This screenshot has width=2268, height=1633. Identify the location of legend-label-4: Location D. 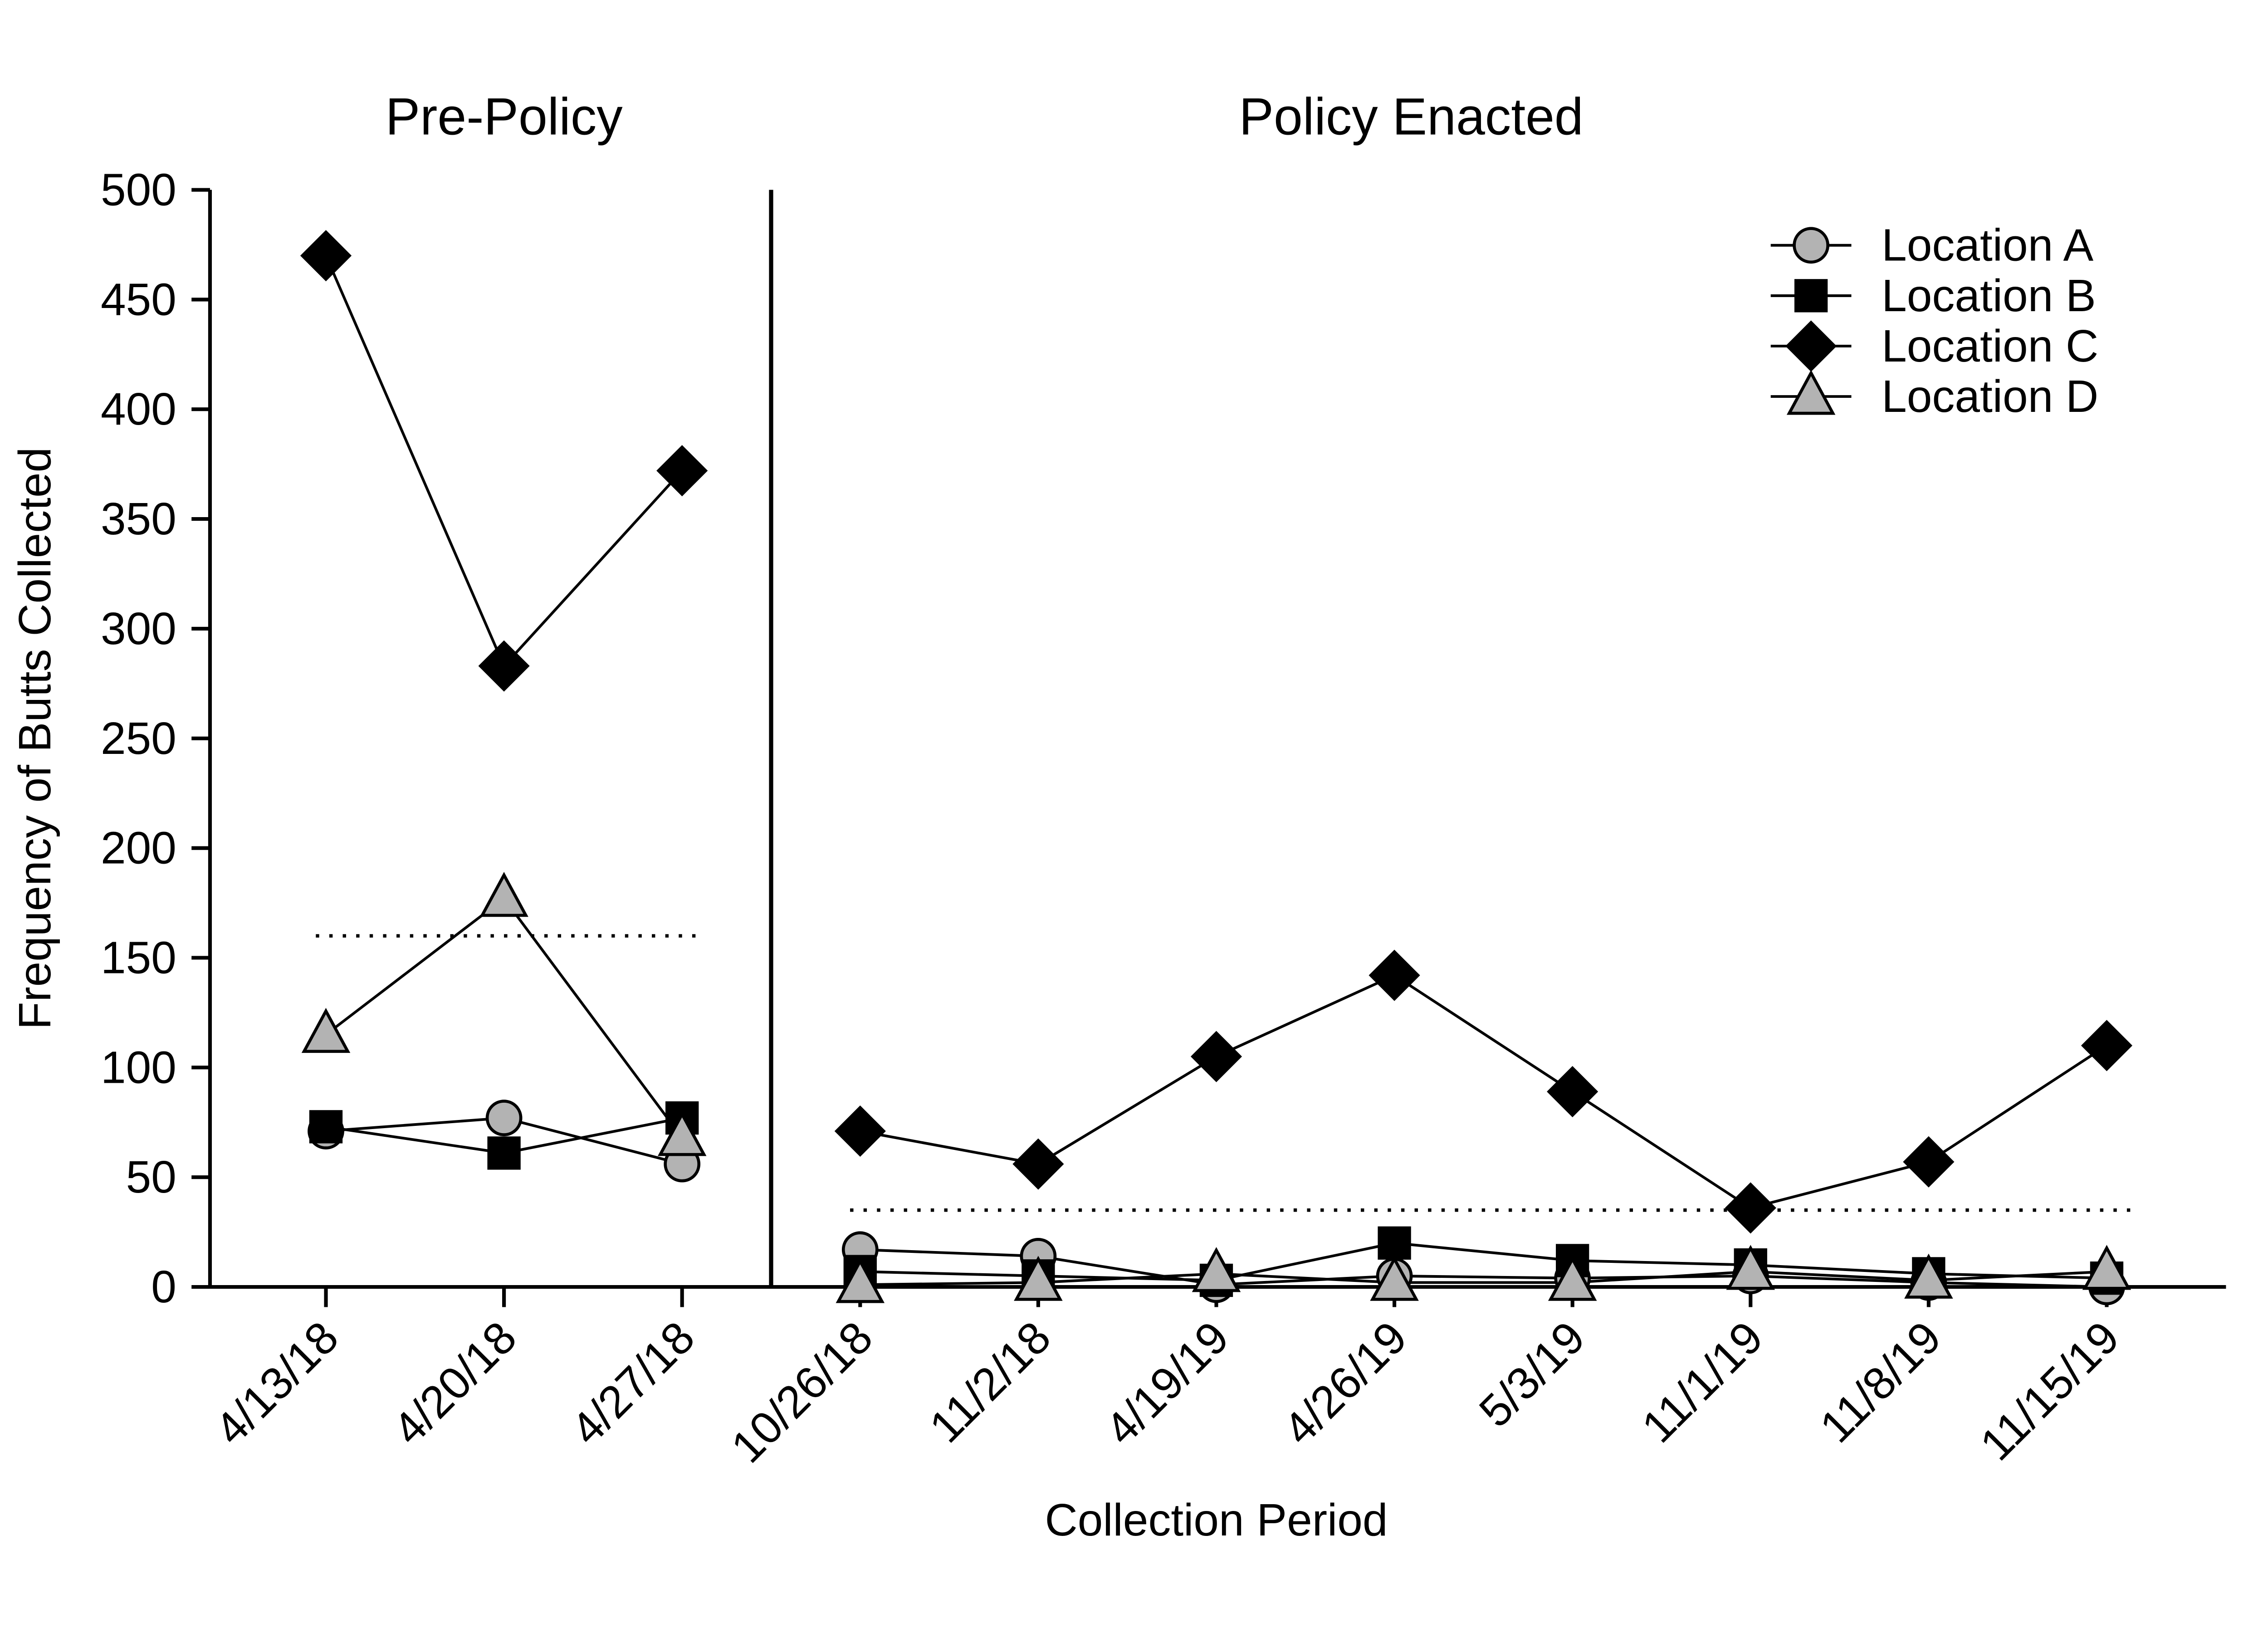
(1990, 396).